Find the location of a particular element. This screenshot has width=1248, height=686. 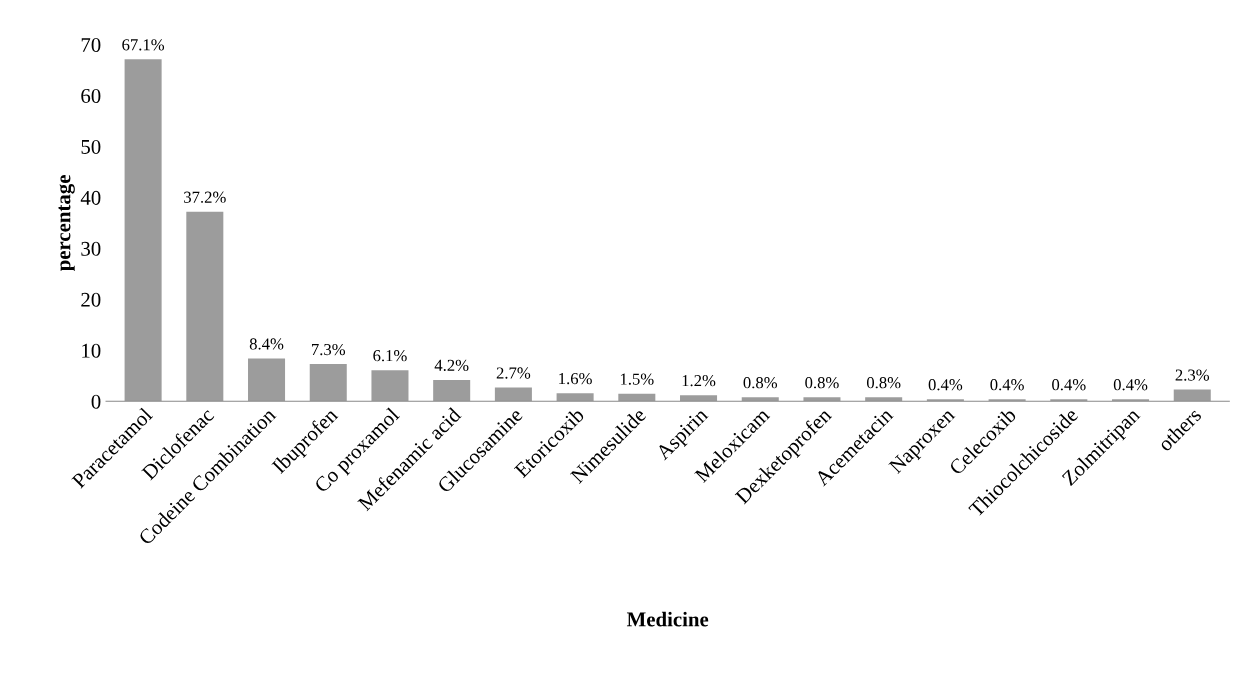

data-label: 4.2% is located at coordinates (451, 365).